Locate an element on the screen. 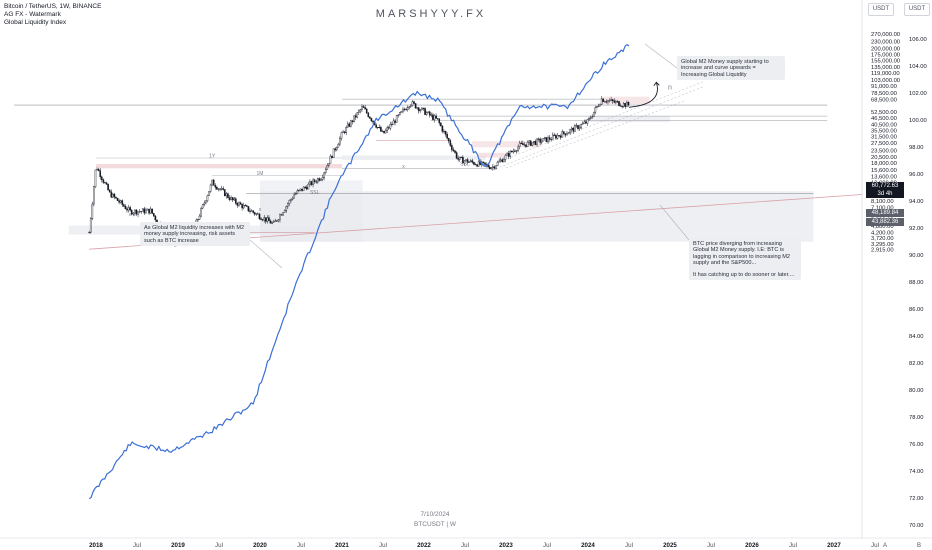 The height and width of the screenshot is (550, 932). right-tick-label: 100.00 is located at coordinates (918, 121).